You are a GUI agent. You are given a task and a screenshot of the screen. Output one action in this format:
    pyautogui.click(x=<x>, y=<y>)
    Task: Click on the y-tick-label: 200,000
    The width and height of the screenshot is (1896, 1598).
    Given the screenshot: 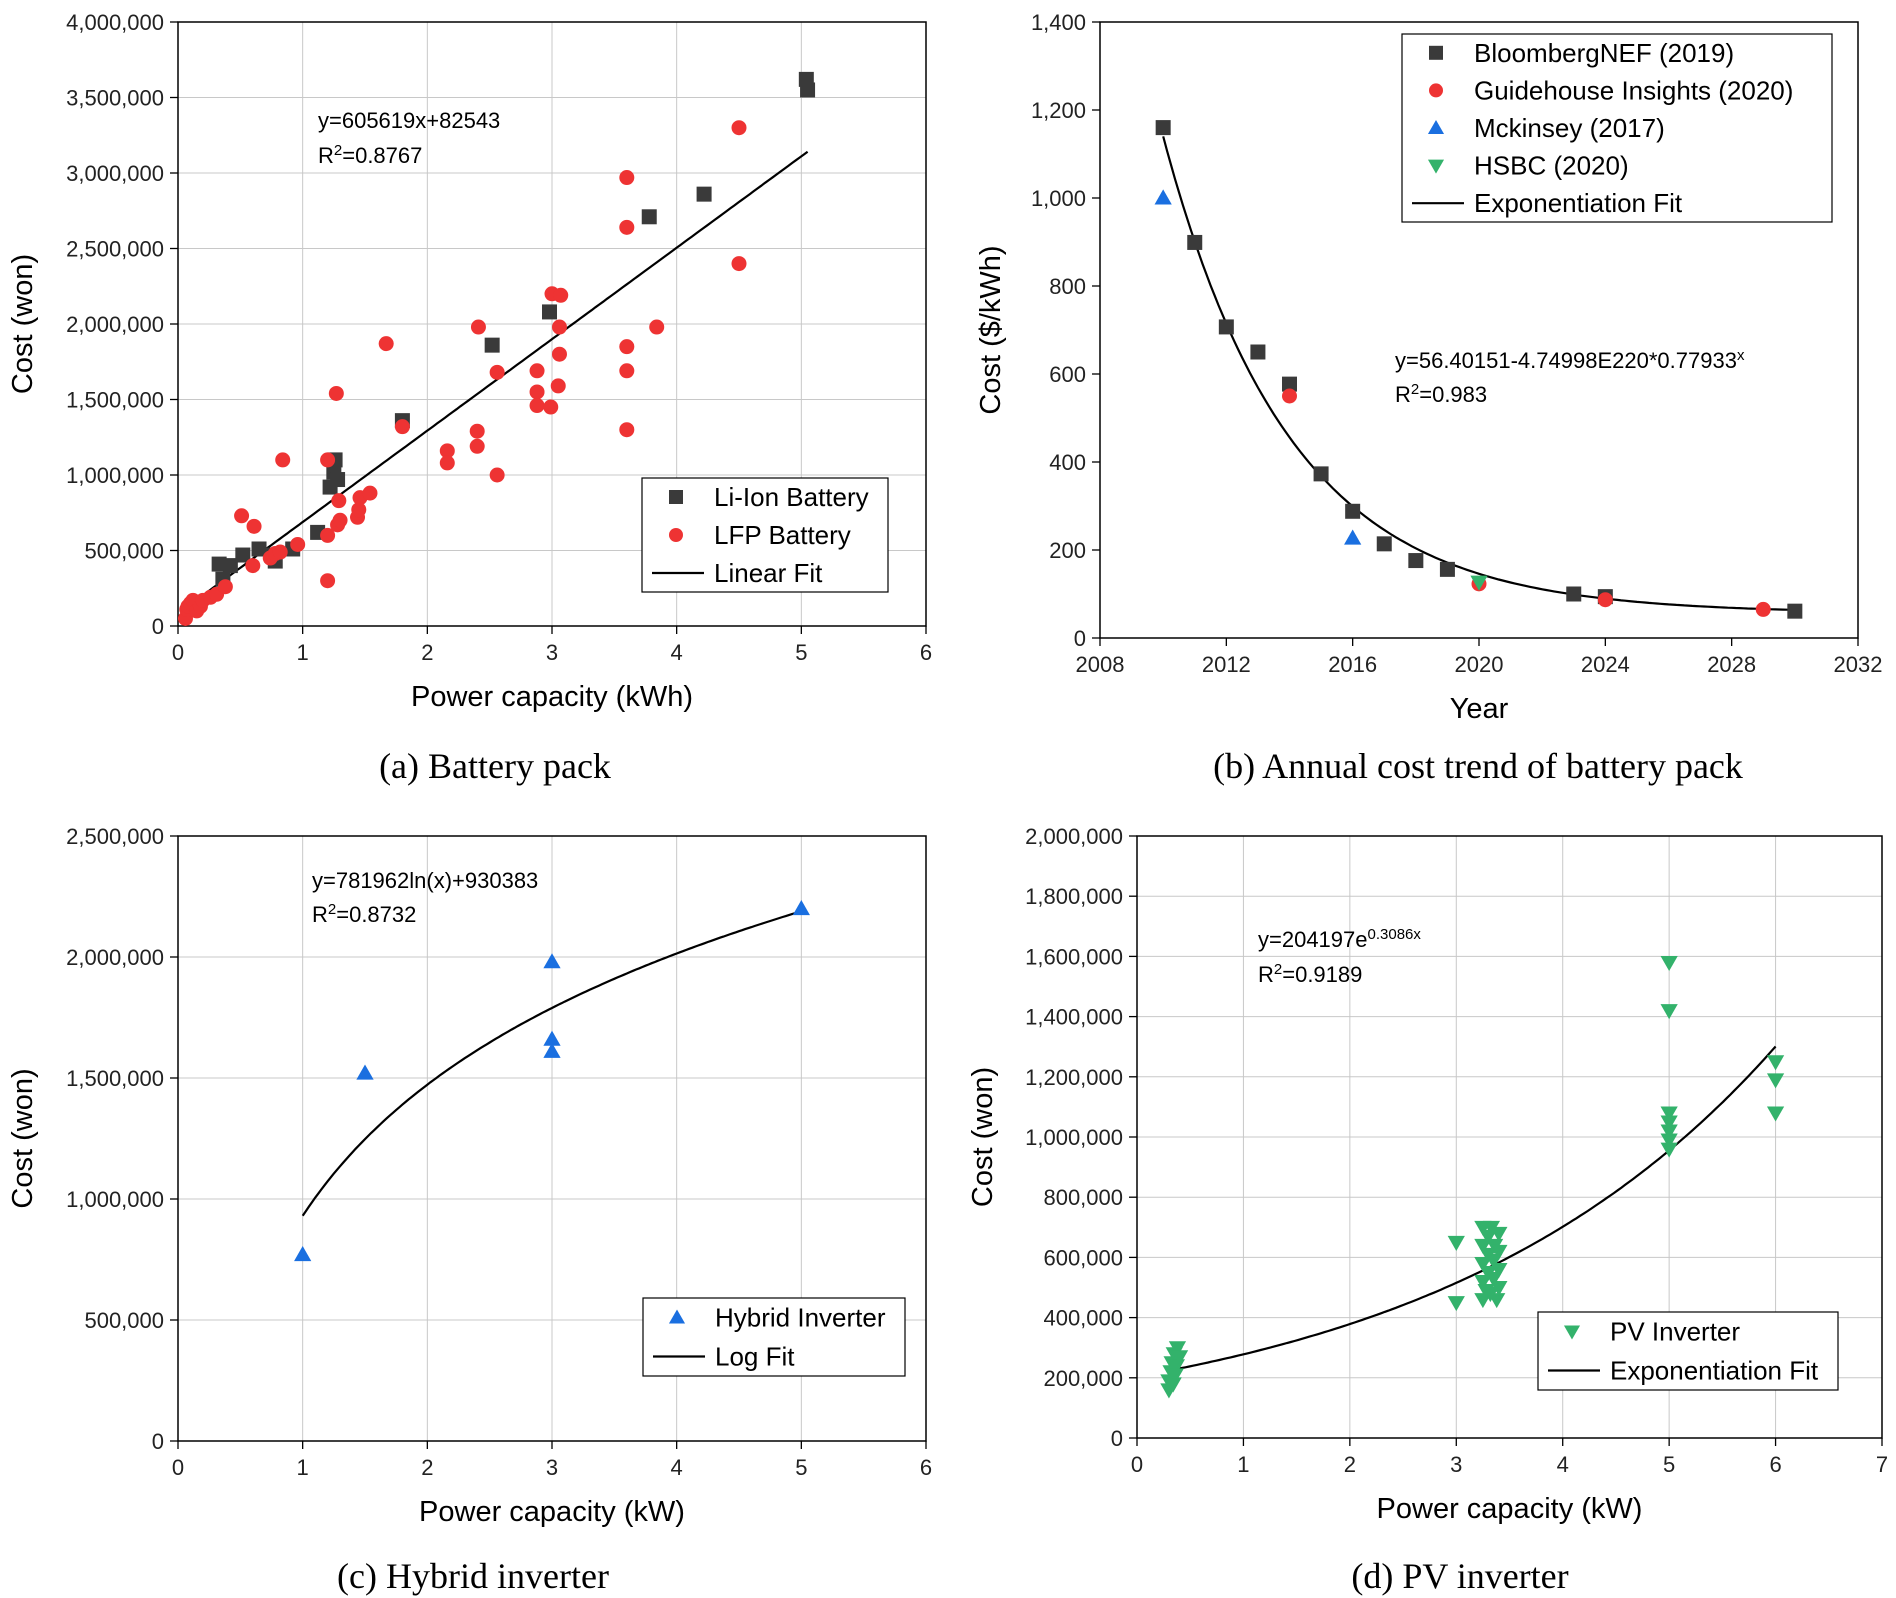 What is the action you would take?
    pyautogui.click(x=1083, y=1378)
    